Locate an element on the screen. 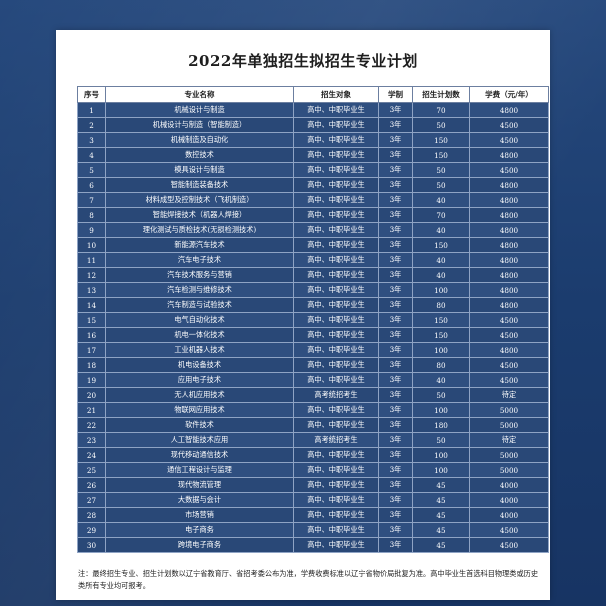 The height and width of the screenshot is (606, 606). table-row: 26 现代物流管理 高中、中职毕业生 3年 45 4000 is located at coordinates (313, 485).